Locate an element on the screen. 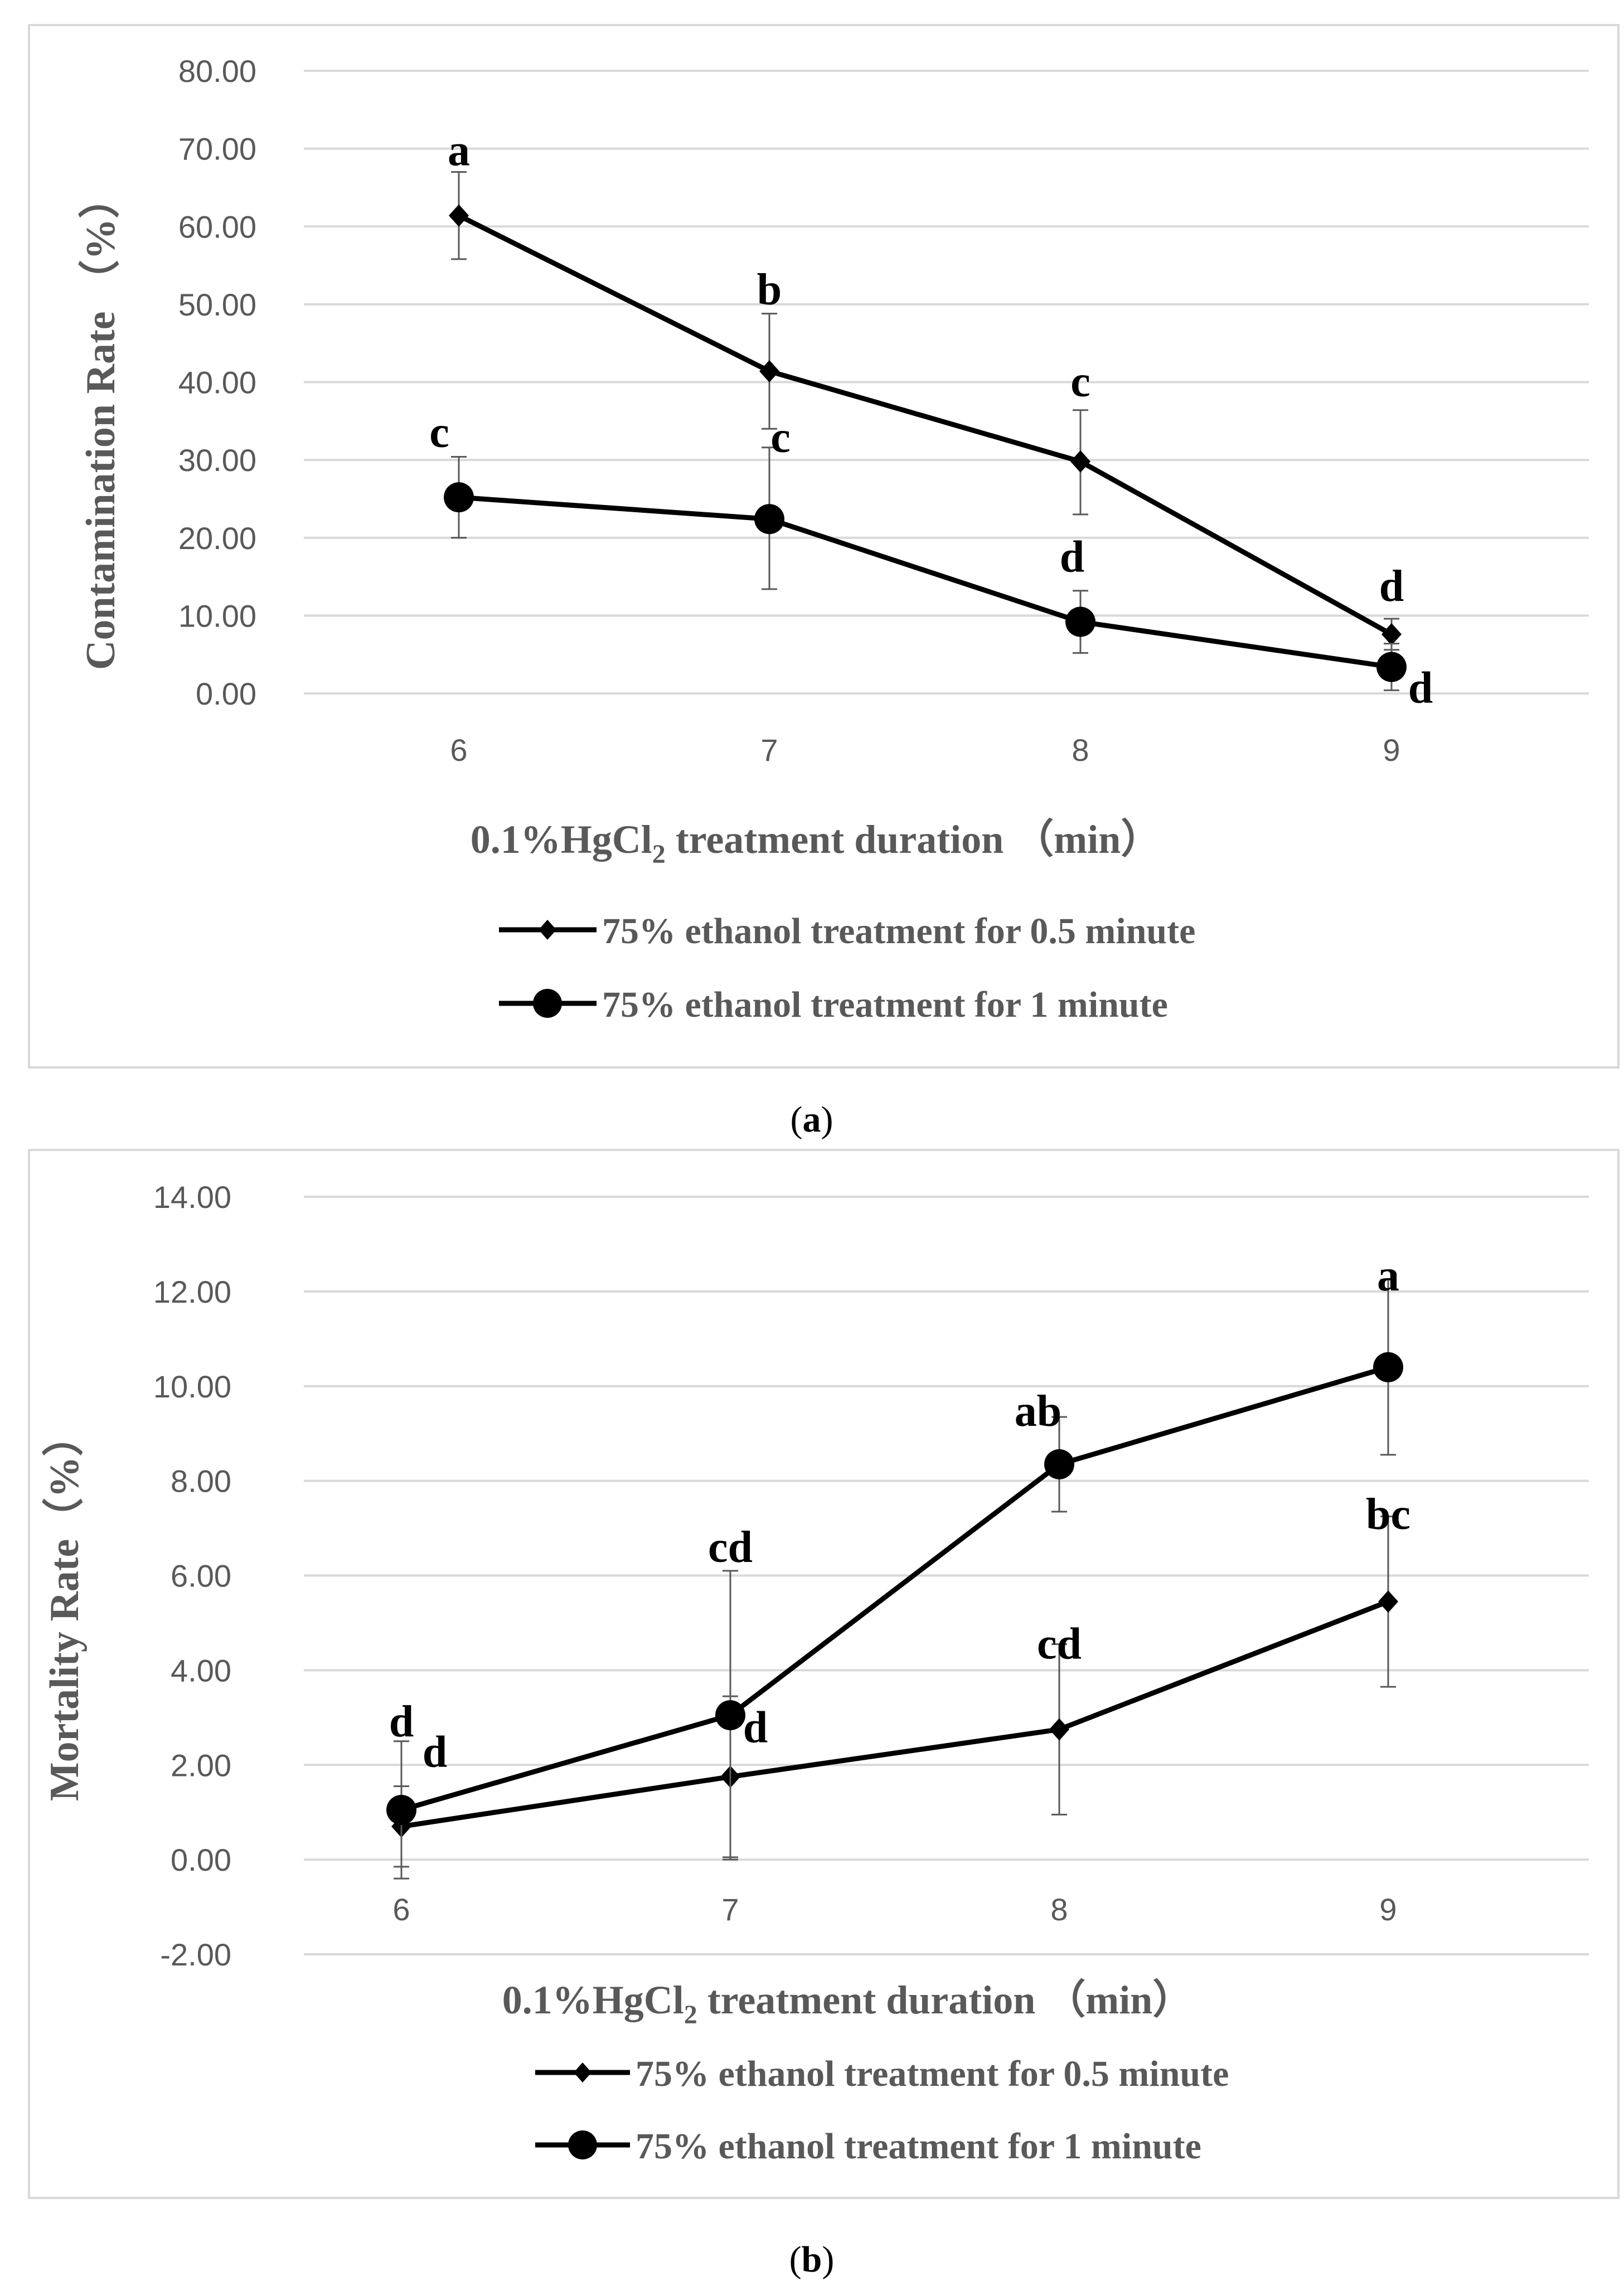 The height and width of the screenshot is (2296, 1624). significance-letter: b is located at coordinates (769, 289).